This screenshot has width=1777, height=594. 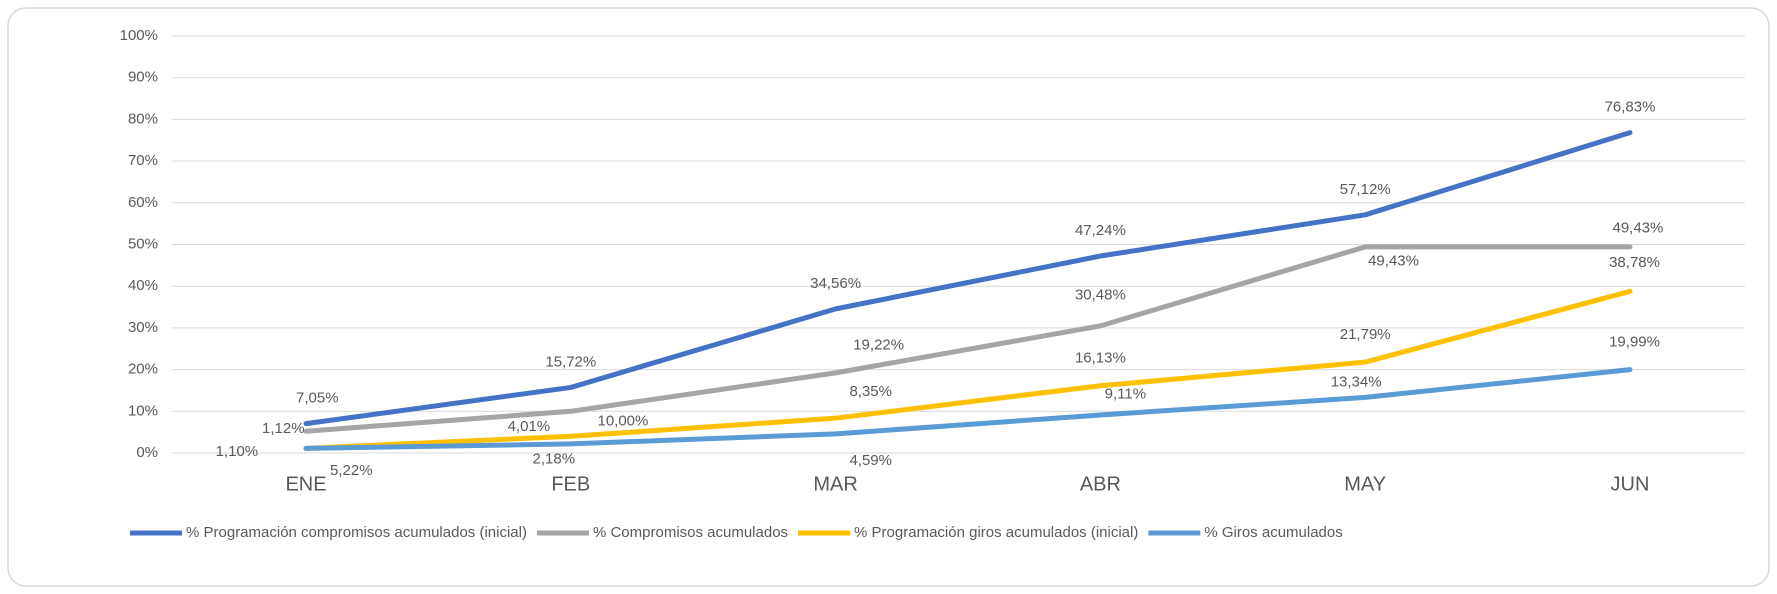 I want to click on legend-label: % Giros acumulados, so click(x=1273, y=532).